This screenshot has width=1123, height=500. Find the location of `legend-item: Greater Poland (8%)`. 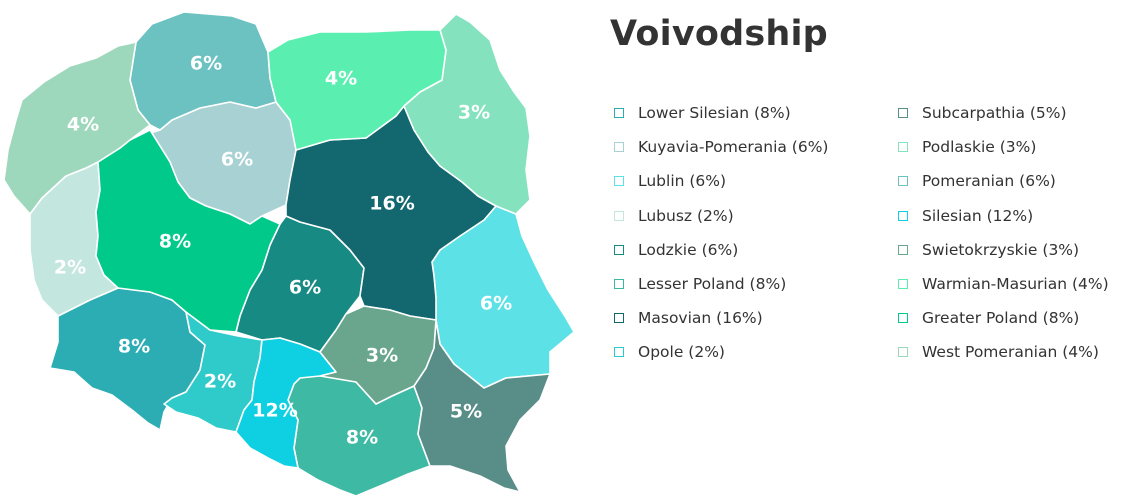

legend-item: Greater Poland (8%) is located at coordinates (1003, 318).